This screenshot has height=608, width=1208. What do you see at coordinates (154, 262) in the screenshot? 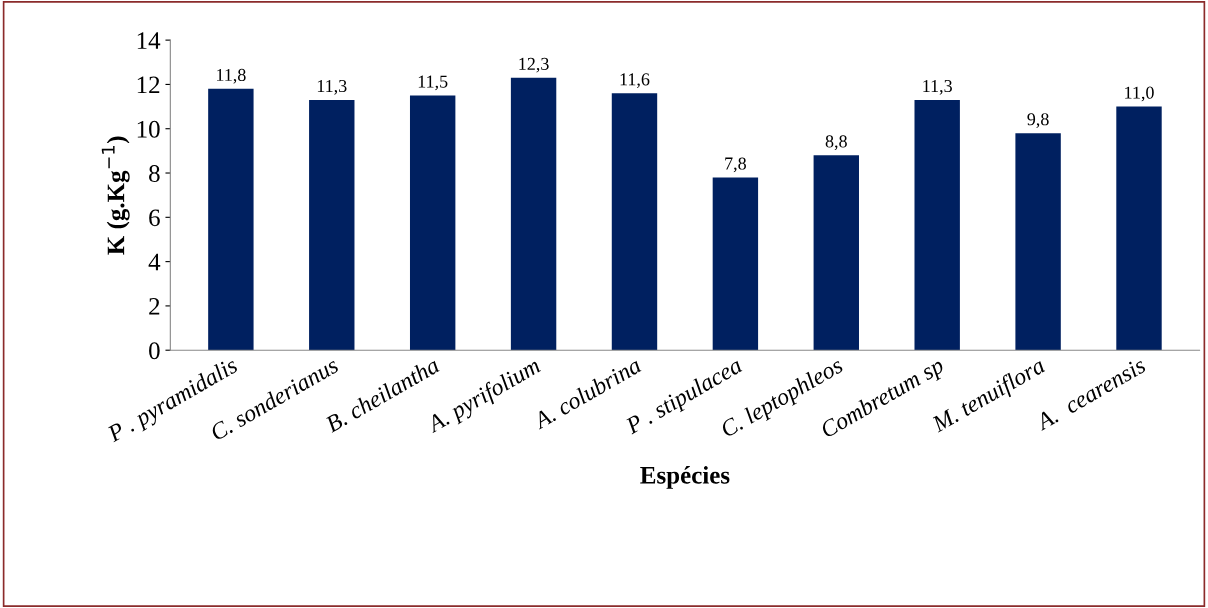
I see `y-tick-label: 4` at bounding box center [154, 262].